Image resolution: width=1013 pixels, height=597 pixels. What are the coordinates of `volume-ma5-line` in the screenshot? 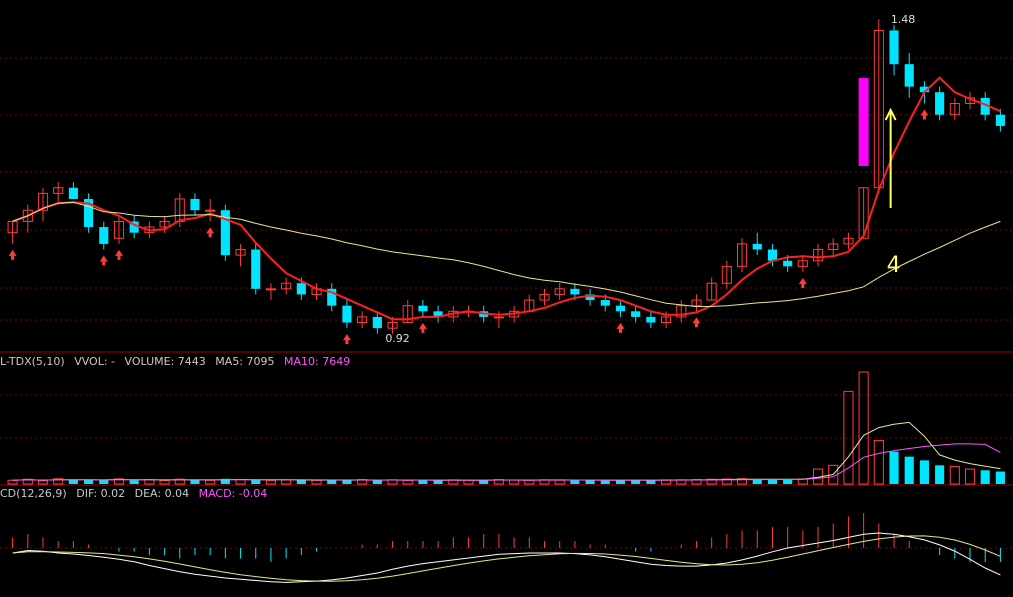 It's located at (506, 451).